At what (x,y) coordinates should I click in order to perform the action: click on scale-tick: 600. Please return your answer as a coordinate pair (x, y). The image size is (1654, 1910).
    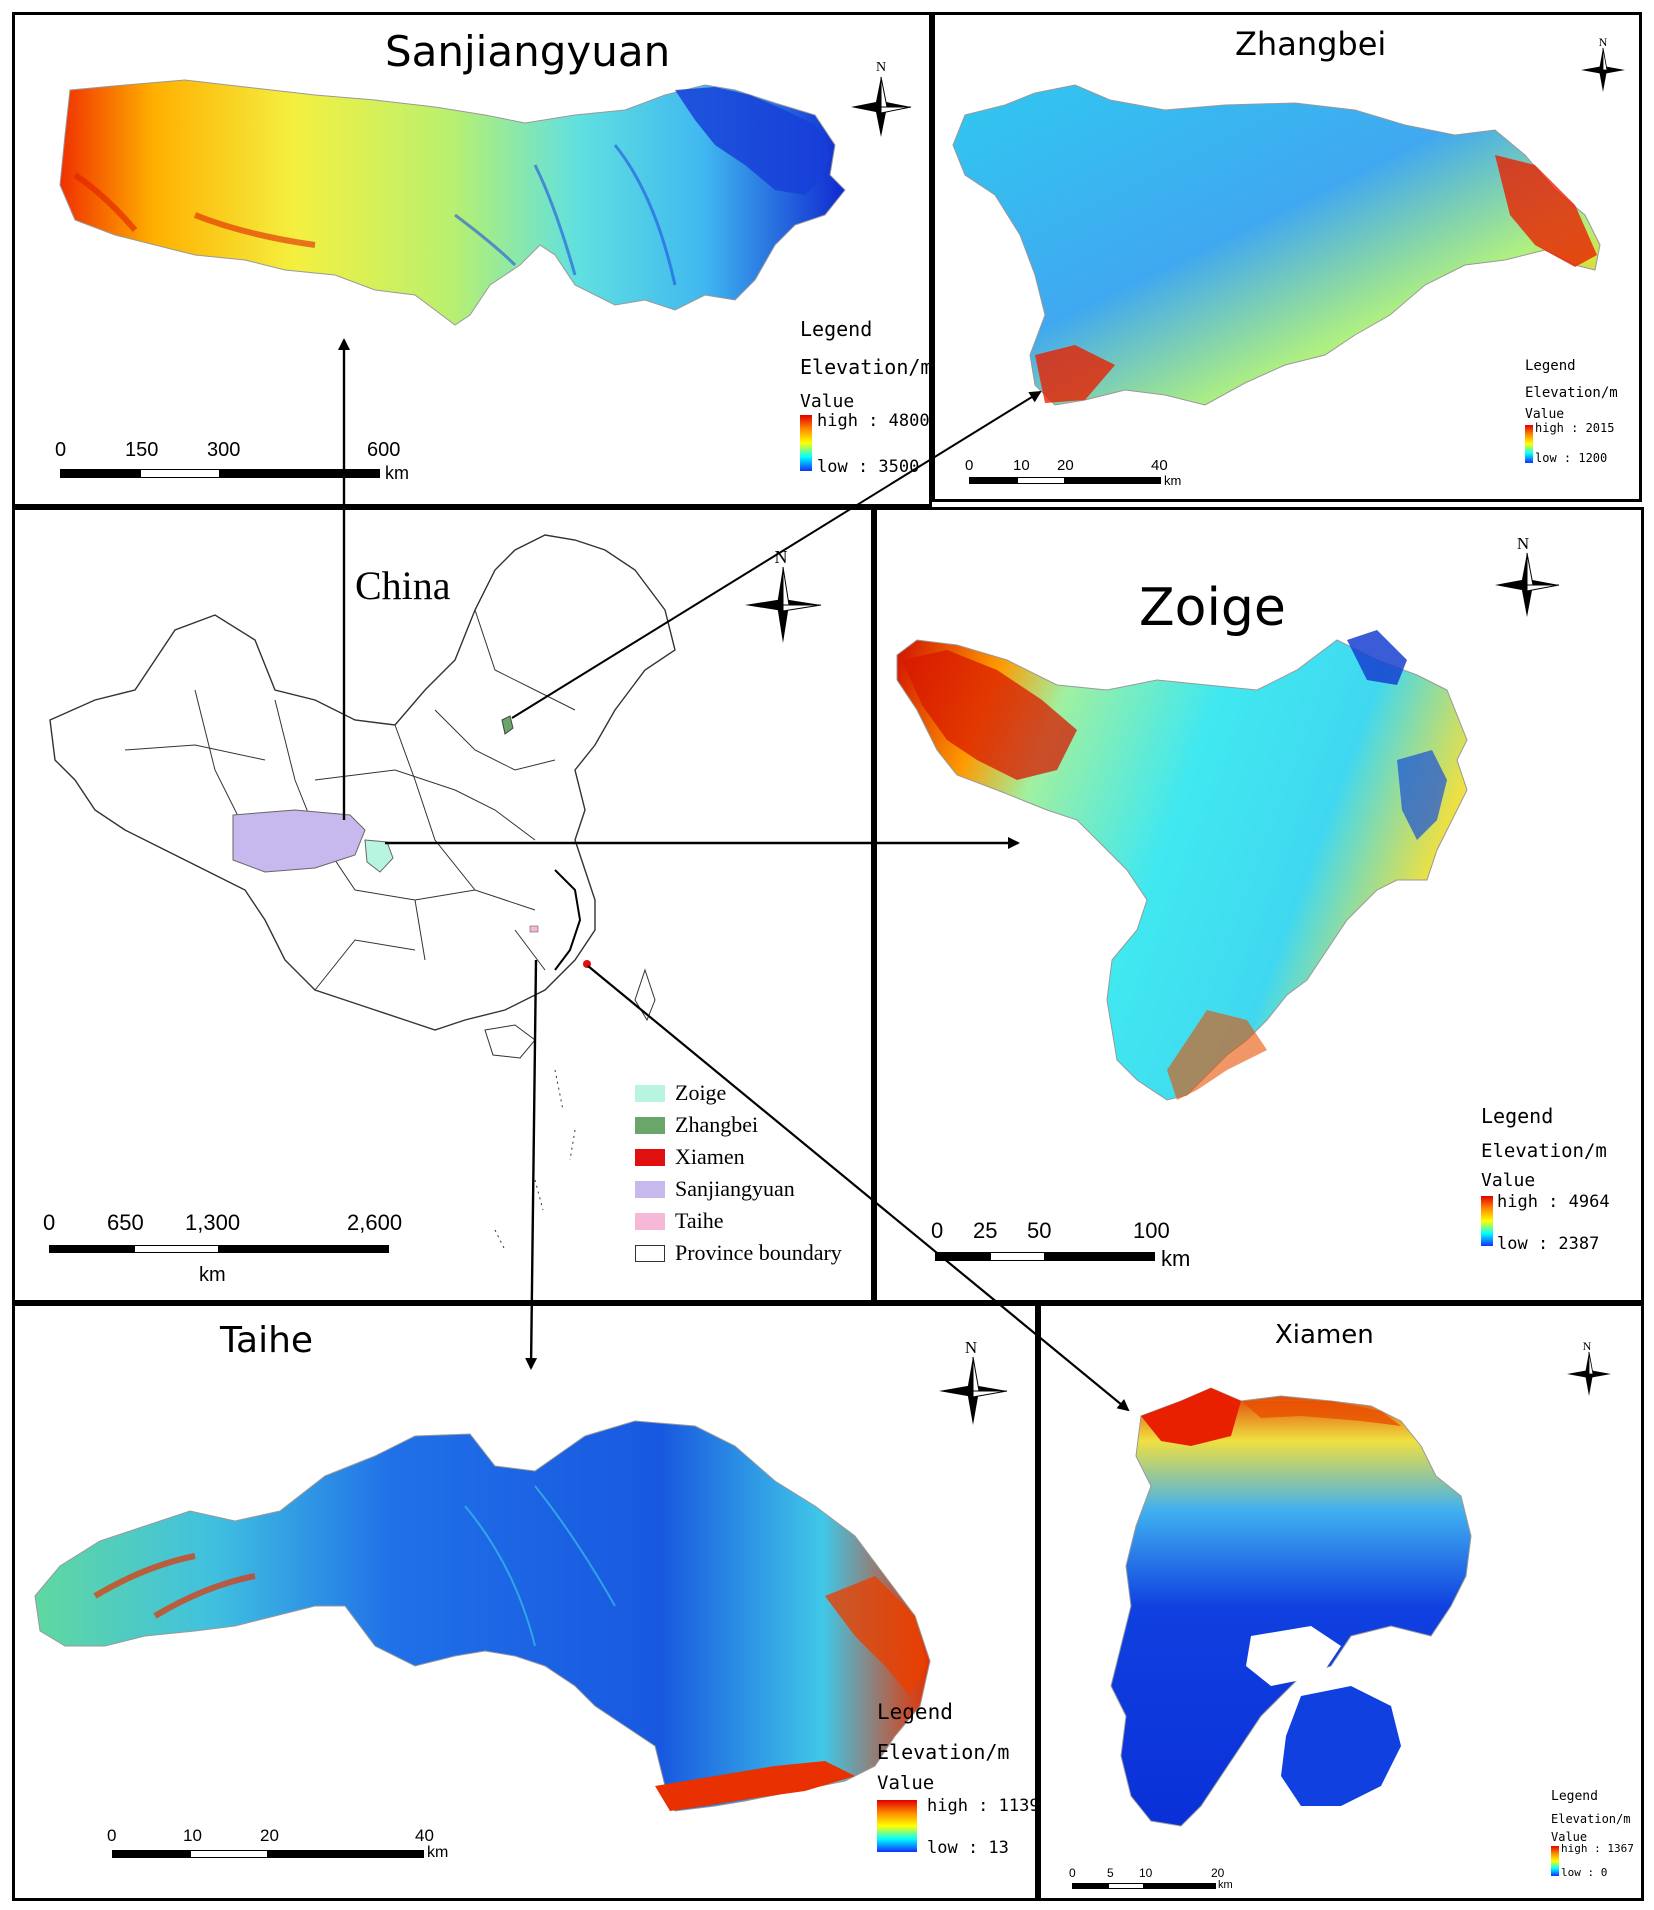
    Looking at the image, I should click on (384, 450).